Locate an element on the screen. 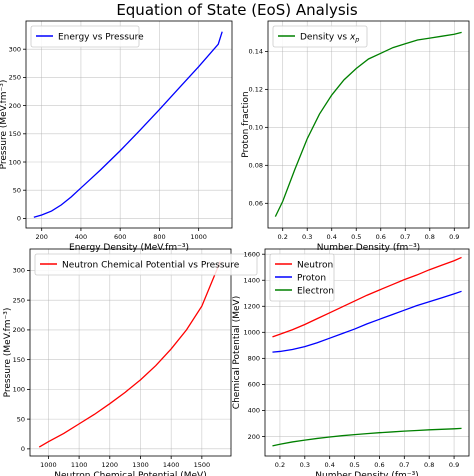 The image size is (474, 476). series-line-electron is located at coordinates (367, 437).